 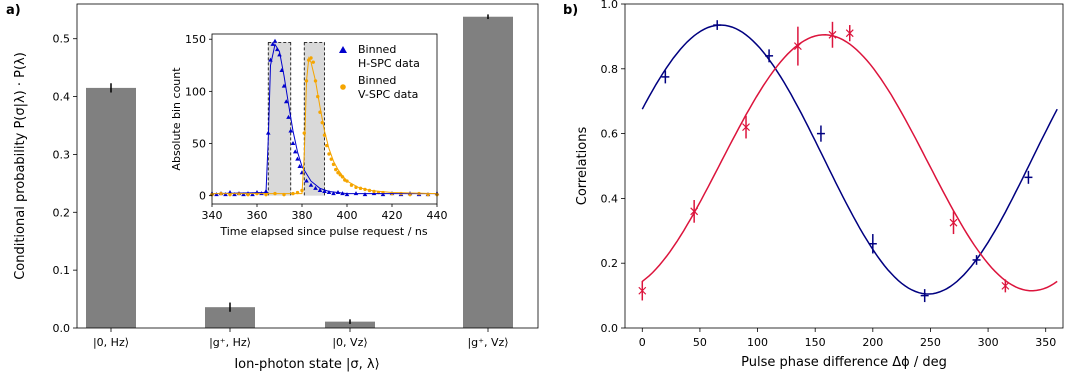 What do you see at coordinates (62, 97) in the screenshot?
I see `y-tick-label: 0.4` at bounding box center [62, 97].